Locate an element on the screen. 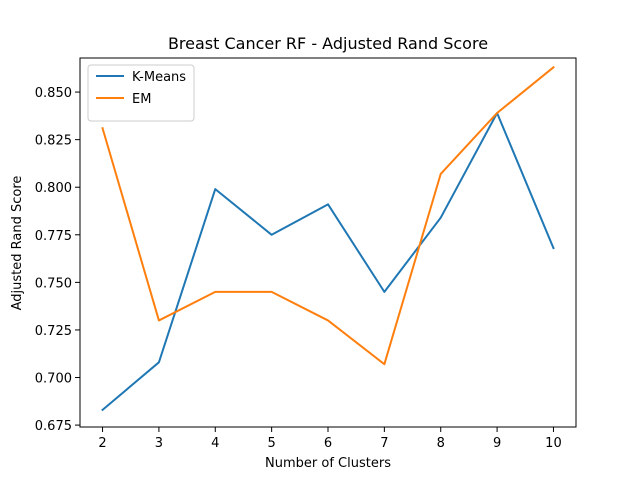 This screenshot has height=480, width=640. x-tick-label: 2 is located at coordinates (102, 443).